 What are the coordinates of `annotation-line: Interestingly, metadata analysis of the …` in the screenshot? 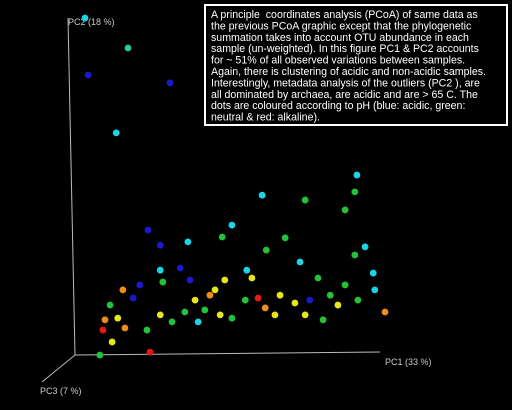 It's located at (345, 83).